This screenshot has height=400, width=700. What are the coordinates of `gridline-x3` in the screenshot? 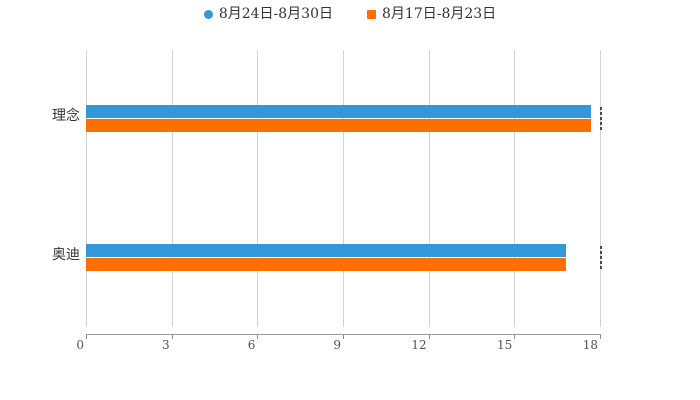 It's located at (172, 188).